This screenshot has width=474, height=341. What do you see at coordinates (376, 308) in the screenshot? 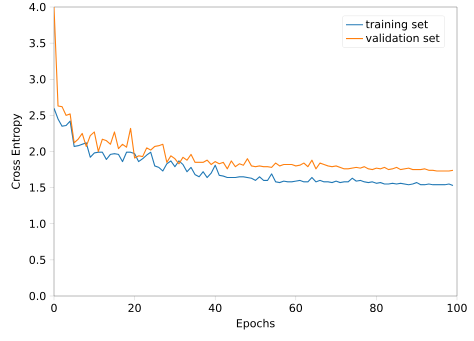
I see `x-tick-label: 80` at bounding box center [376, 308].